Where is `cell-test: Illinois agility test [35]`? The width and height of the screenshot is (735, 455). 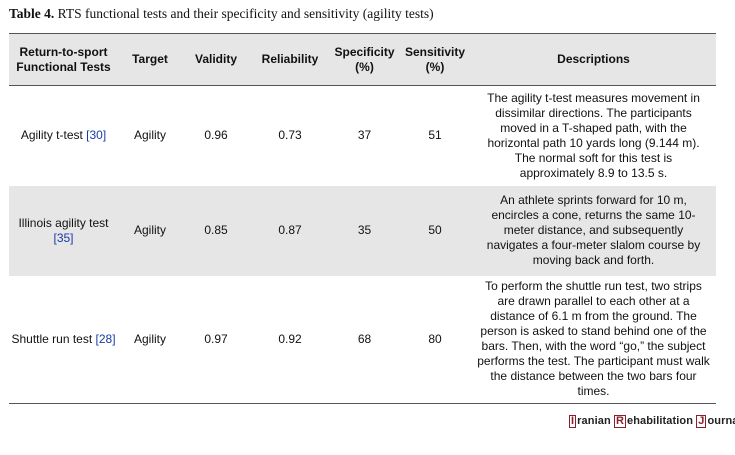 cell-test: Illinois agility test [35] is located at coordinates (63, 231).